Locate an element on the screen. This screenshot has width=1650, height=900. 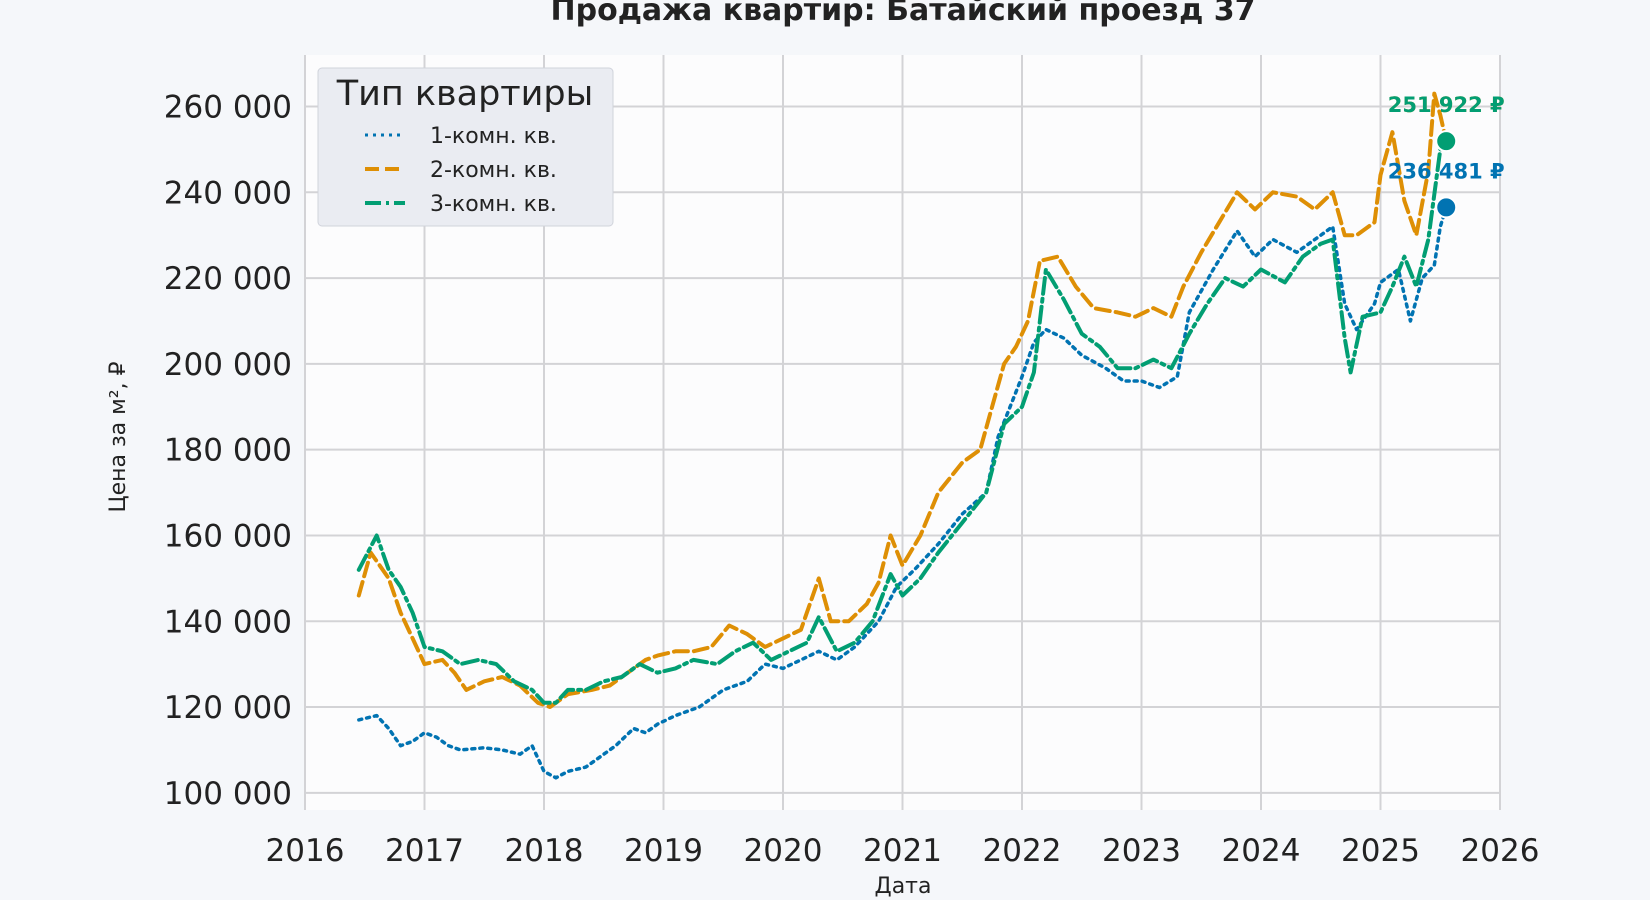
x-tick-label: 2025 is located at coordinates (1380, 851).